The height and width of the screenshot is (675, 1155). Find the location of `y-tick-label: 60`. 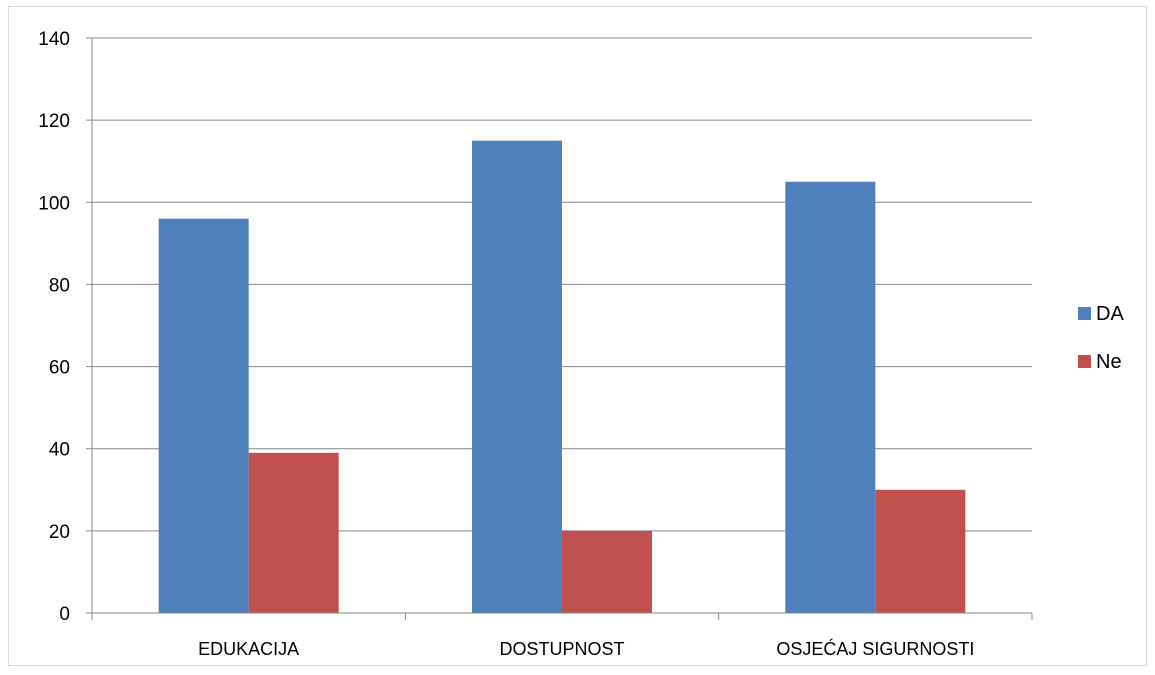

y-tick-label: 60 is located at coordinates (59, 368).